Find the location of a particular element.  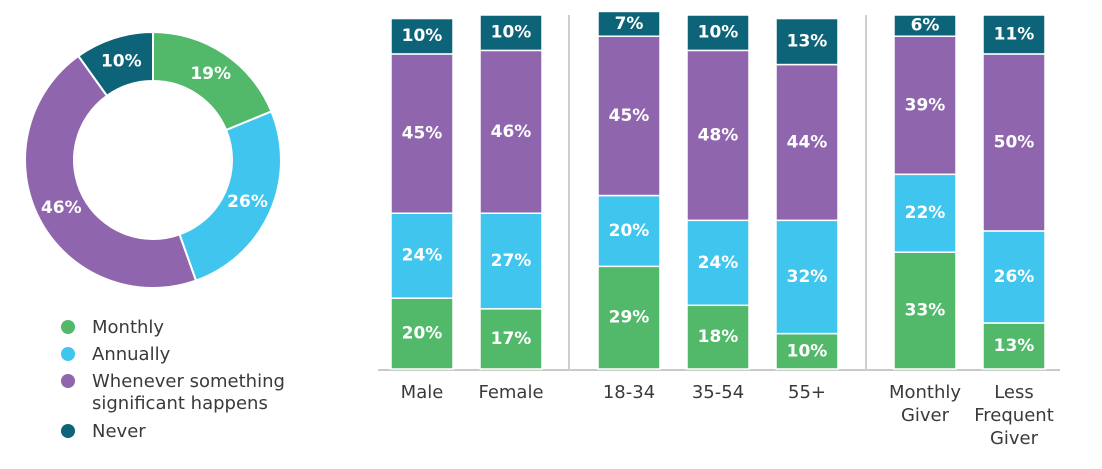

donut-slice-label: 10% is located at coordinates (121, 61).